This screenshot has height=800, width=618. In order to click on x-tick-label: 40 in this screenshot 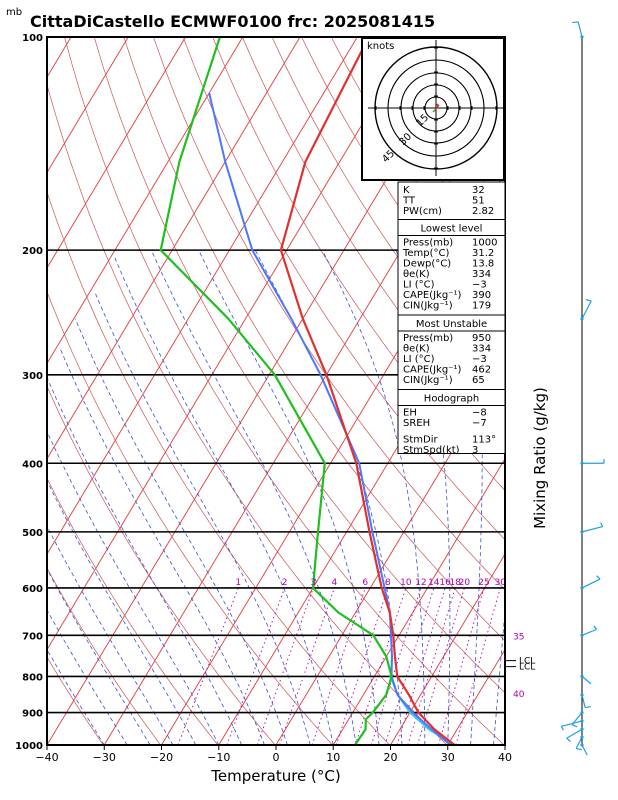, I will do `click(505, 757)`.